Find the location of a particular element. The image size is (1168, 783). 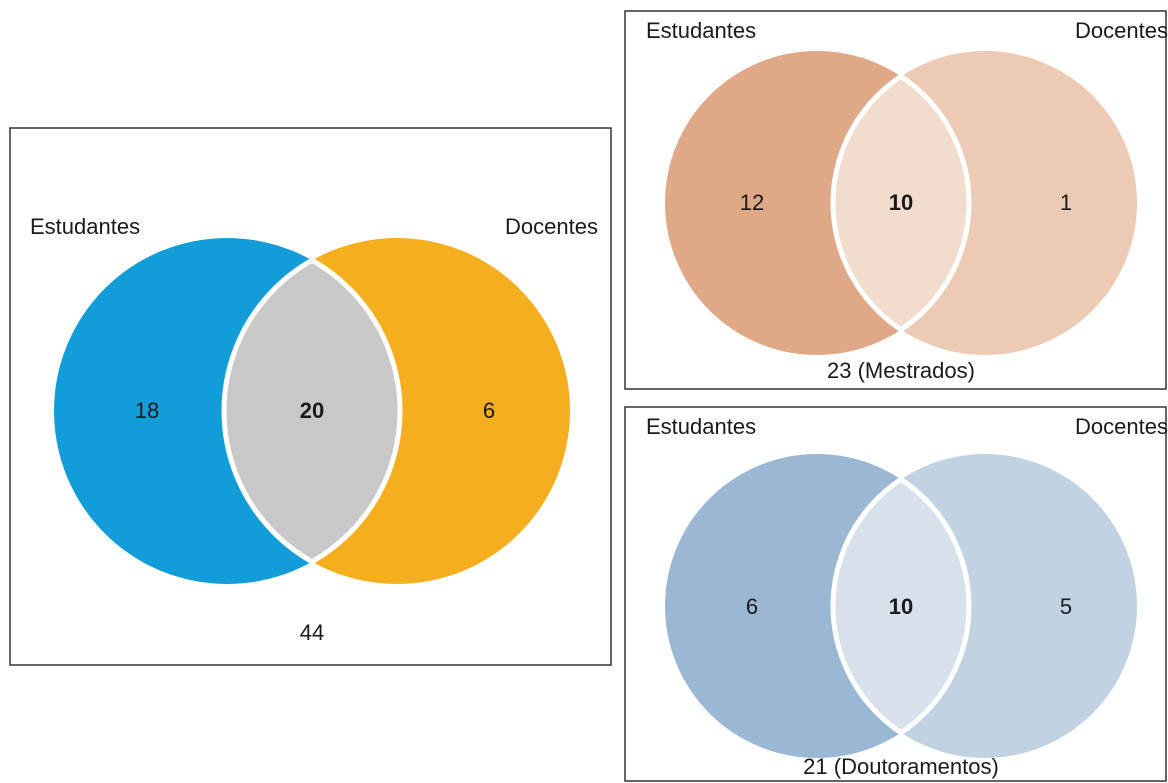

venn-total-both: 20 is located at coordinates (312, 410).